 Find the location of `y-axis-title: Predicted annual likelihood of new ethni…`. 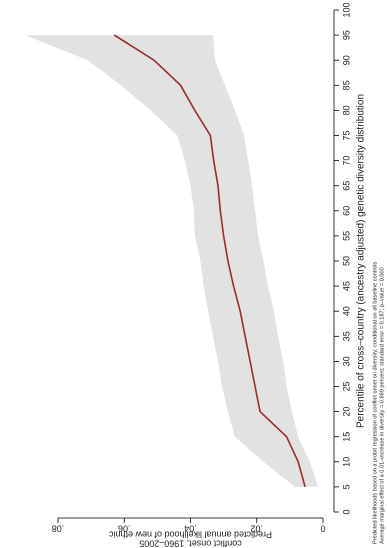

y-axis-title: Predicted annual likelihood of new ethni… is located at coordinates (190, 535).